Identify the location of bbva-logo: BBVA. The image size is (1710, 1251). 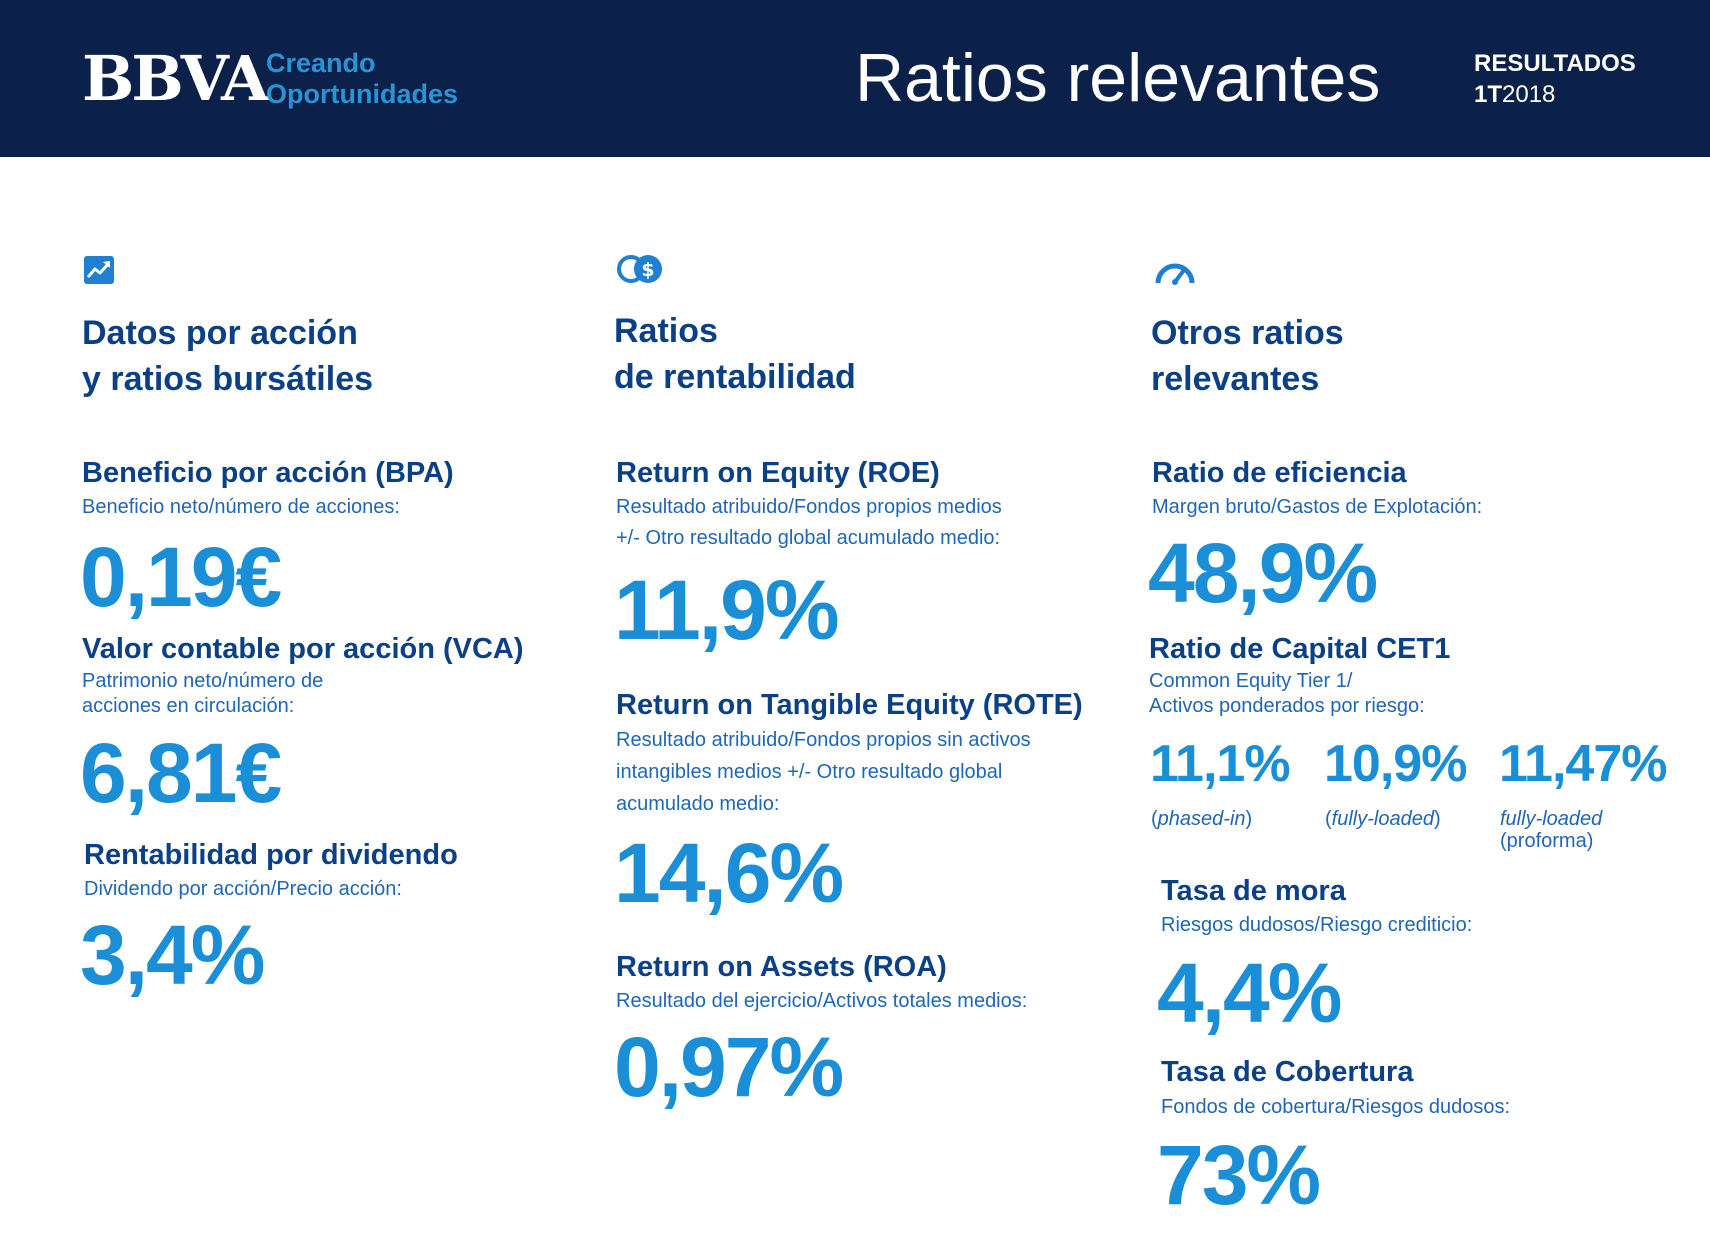
(175, 78).